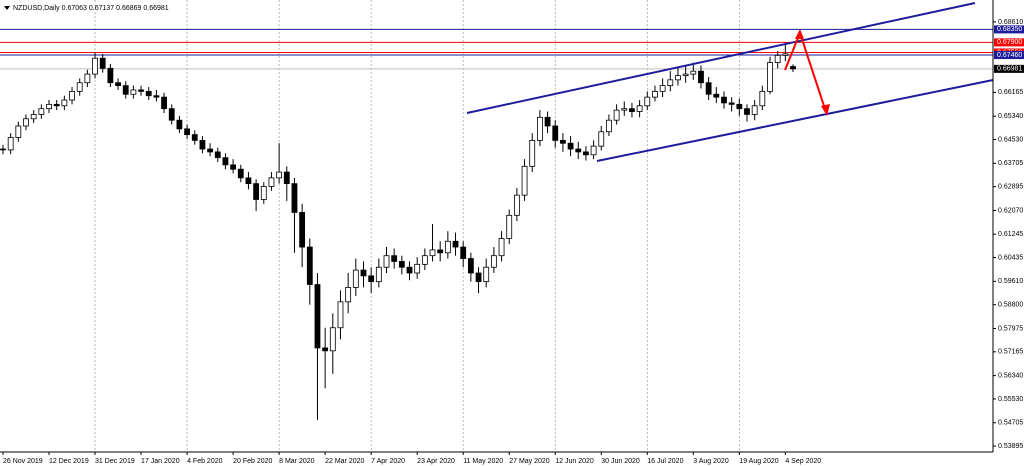 The height and width of the screenshot is (466, 1024). What do you see at coordinates (496, 49) in the screenshot?
I see `levels-layer` at bounding box center [496, 49].